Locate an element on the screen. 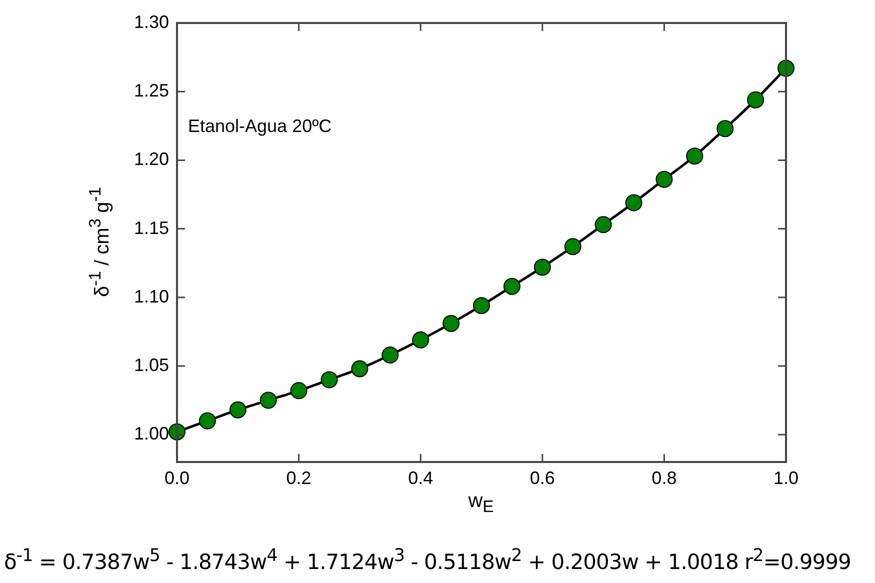  x-tick-label: 0.4 is located at coordinates (421, 478).